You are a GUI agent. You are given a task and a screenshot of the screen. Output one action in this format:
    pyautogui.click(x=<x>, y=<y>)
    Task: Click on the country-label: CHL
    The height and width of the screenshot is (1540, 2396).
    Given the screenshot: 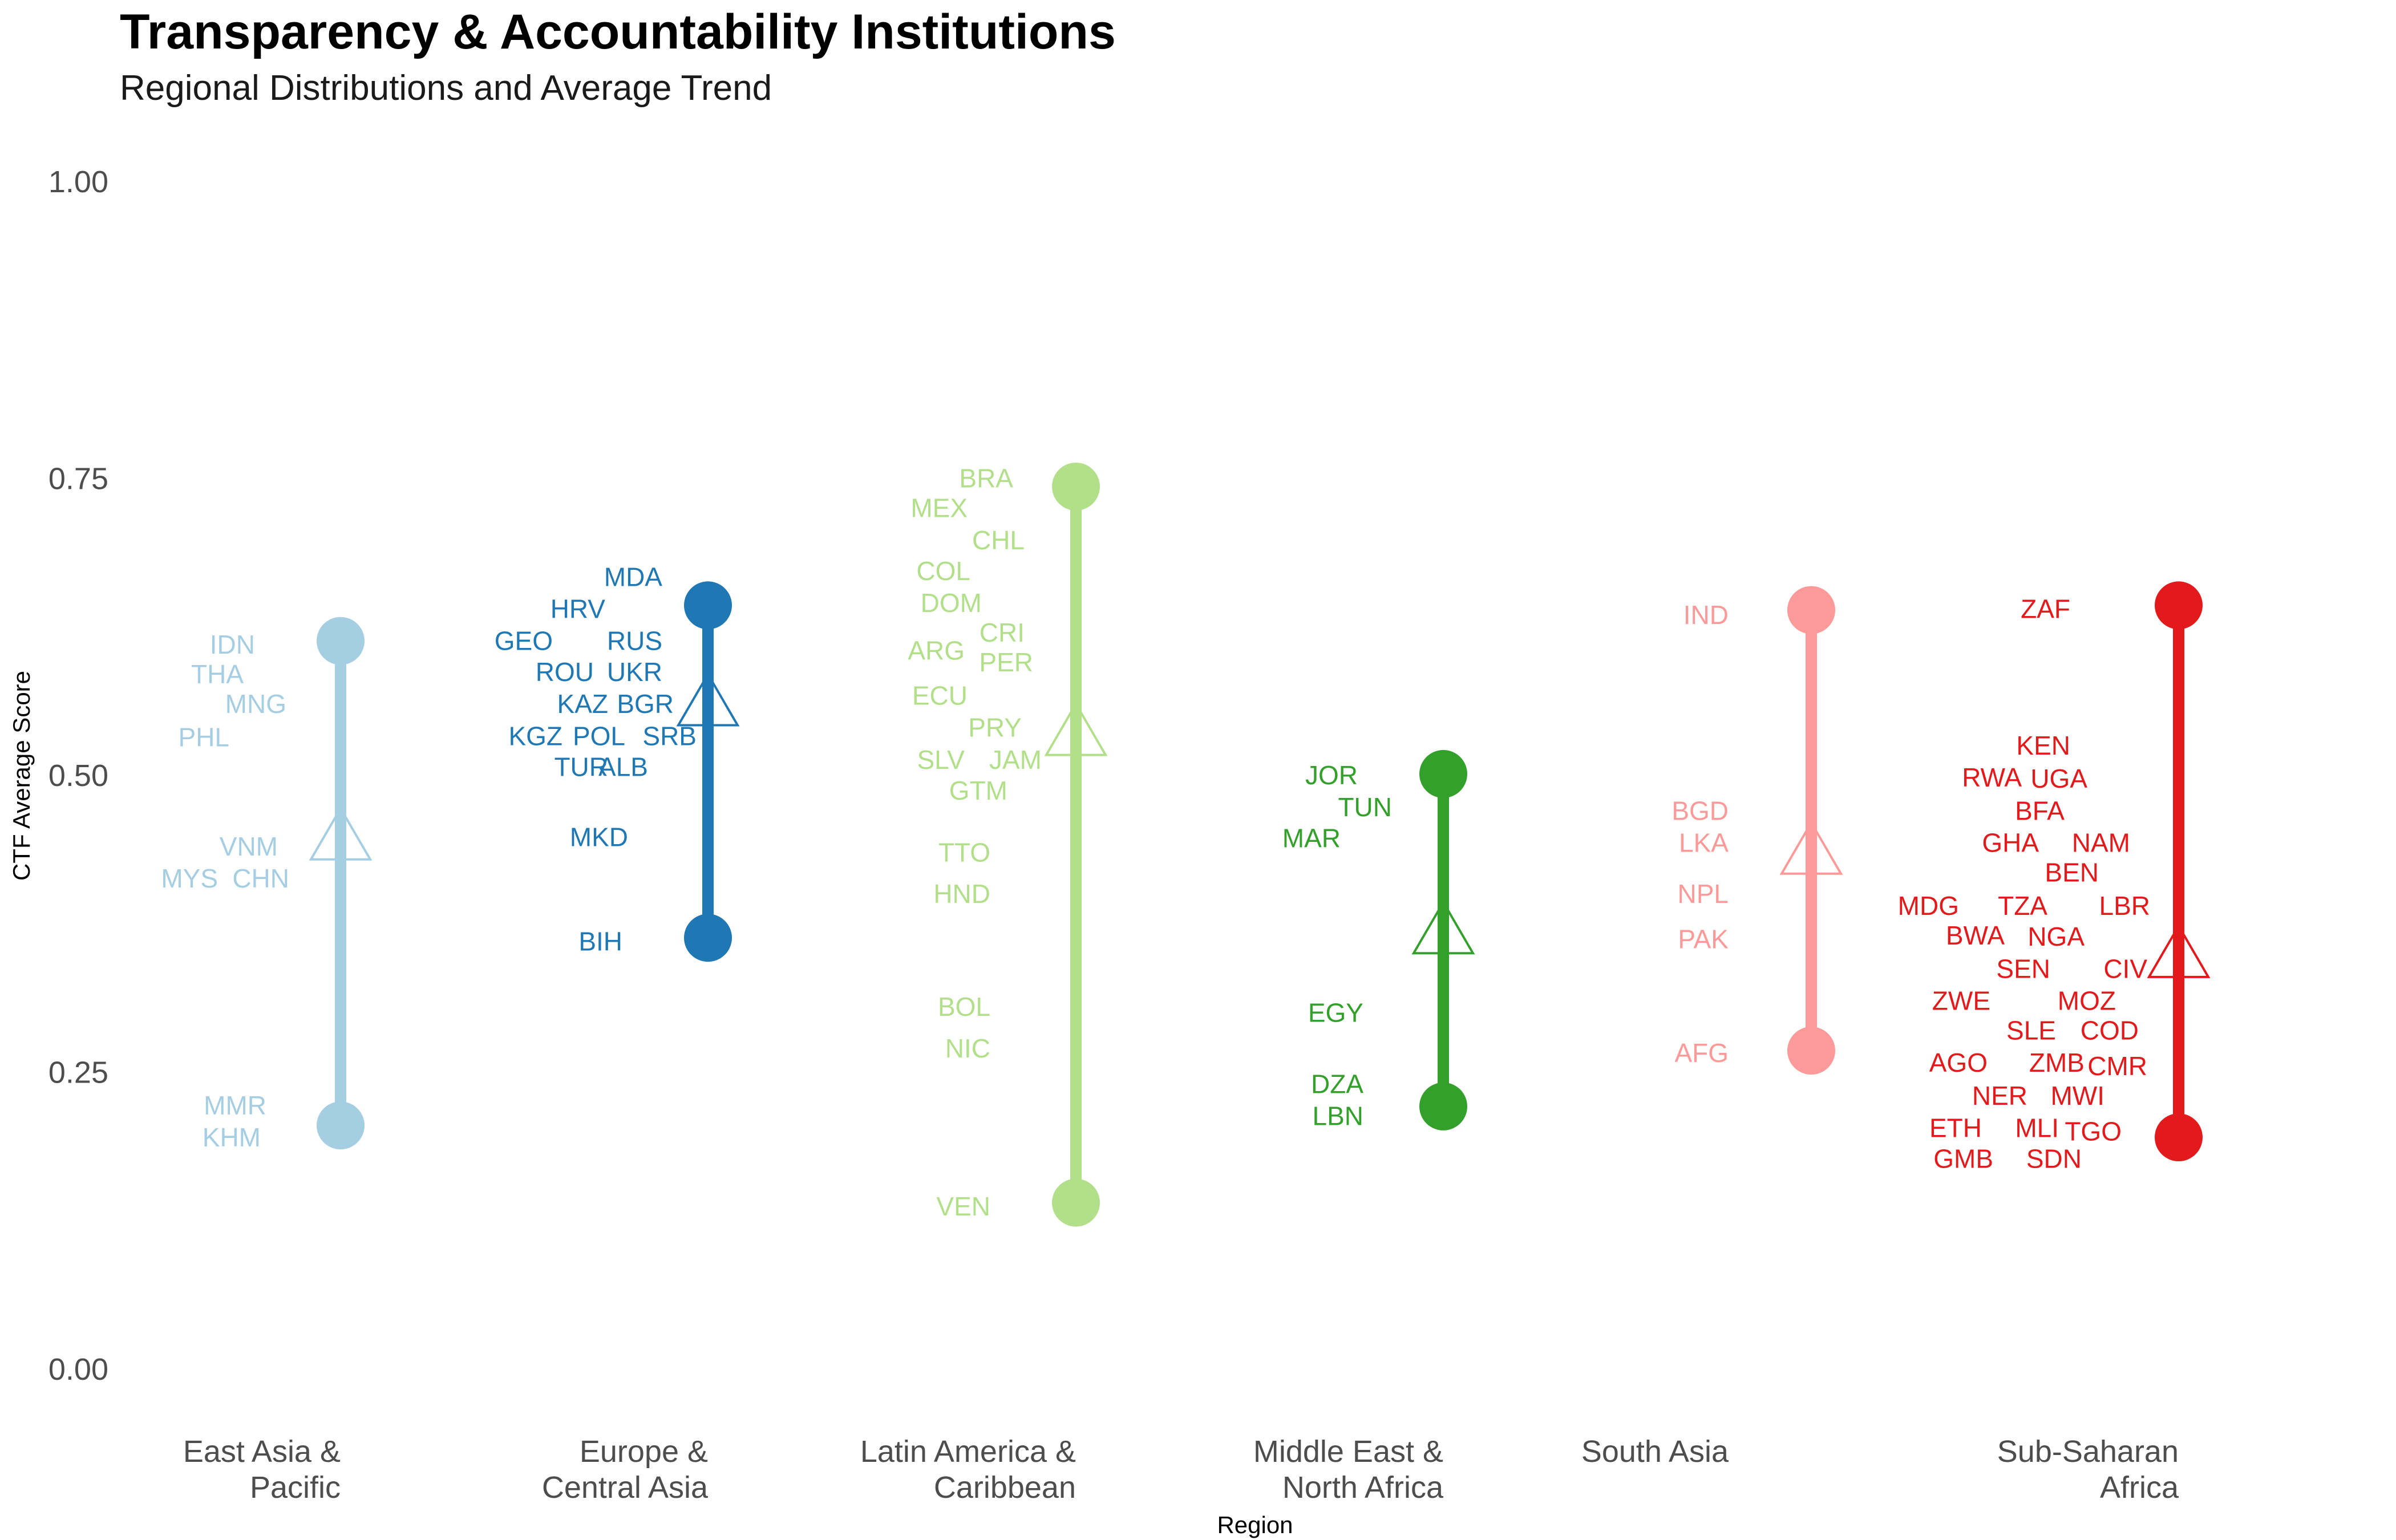 What is the action you would take?
    pyautogui.click(x=998, y=540)
    